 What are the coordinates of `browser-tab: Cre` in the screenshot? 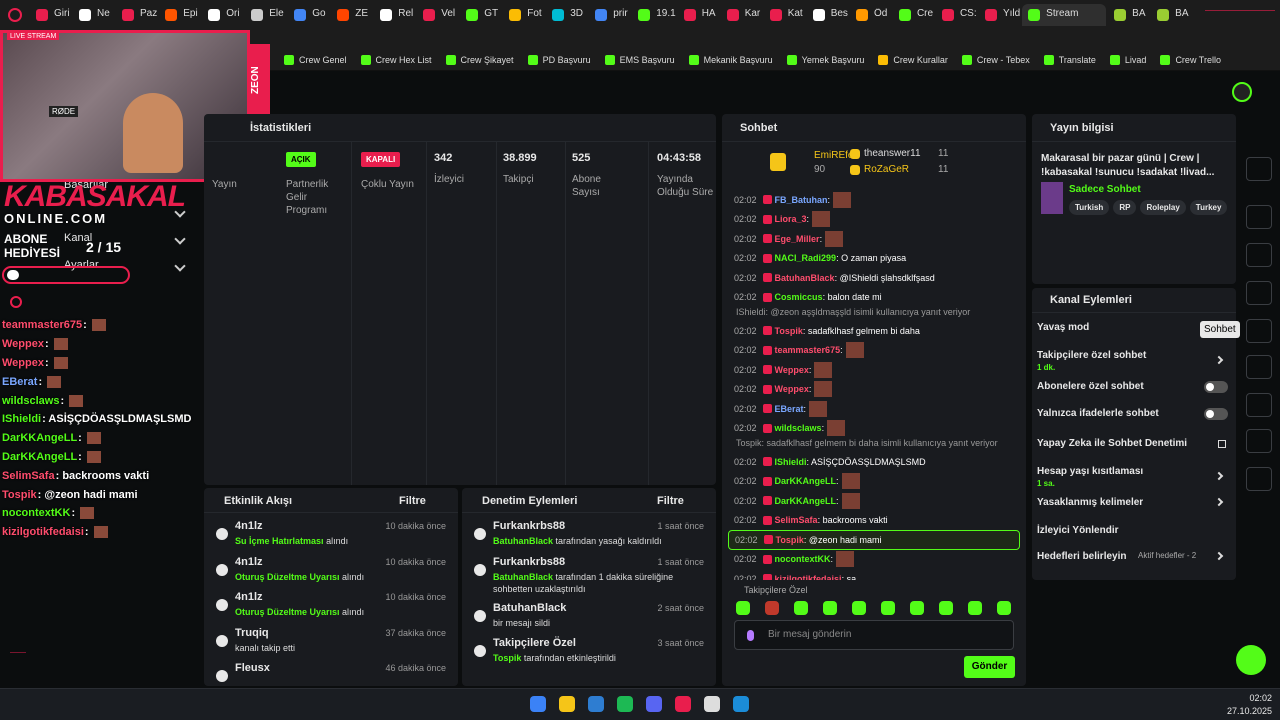 It's located at (913, 15).